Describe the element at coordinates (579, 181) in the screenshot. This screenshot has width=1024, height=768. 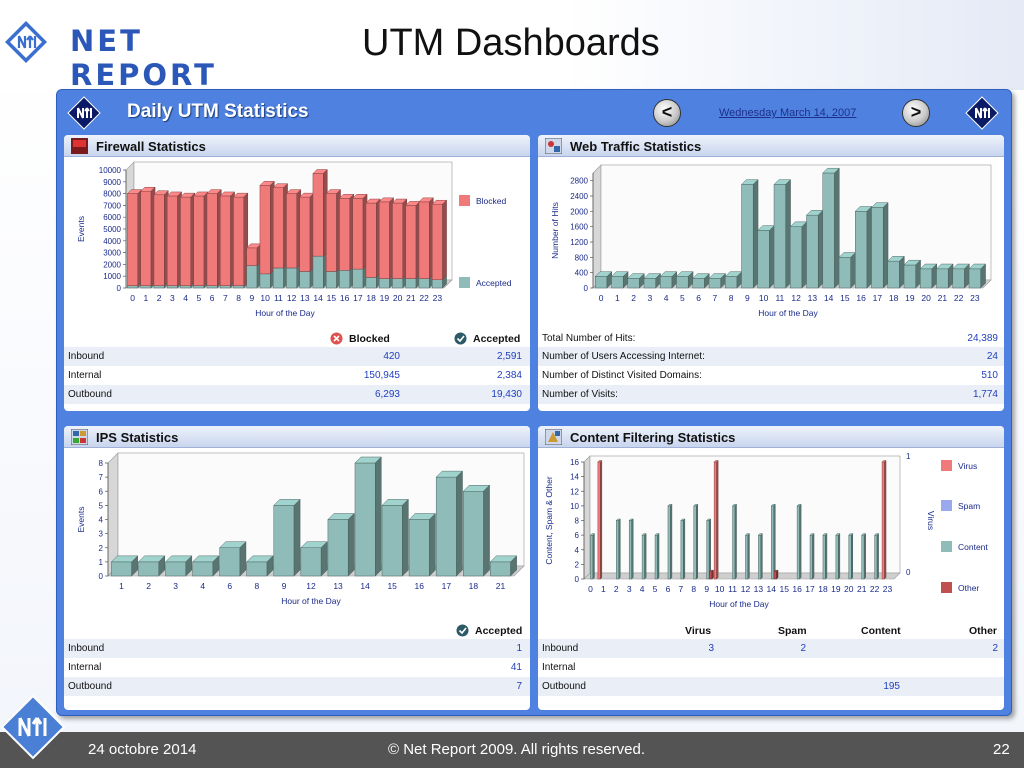
I see `y-tick-label: 2800` at that location.